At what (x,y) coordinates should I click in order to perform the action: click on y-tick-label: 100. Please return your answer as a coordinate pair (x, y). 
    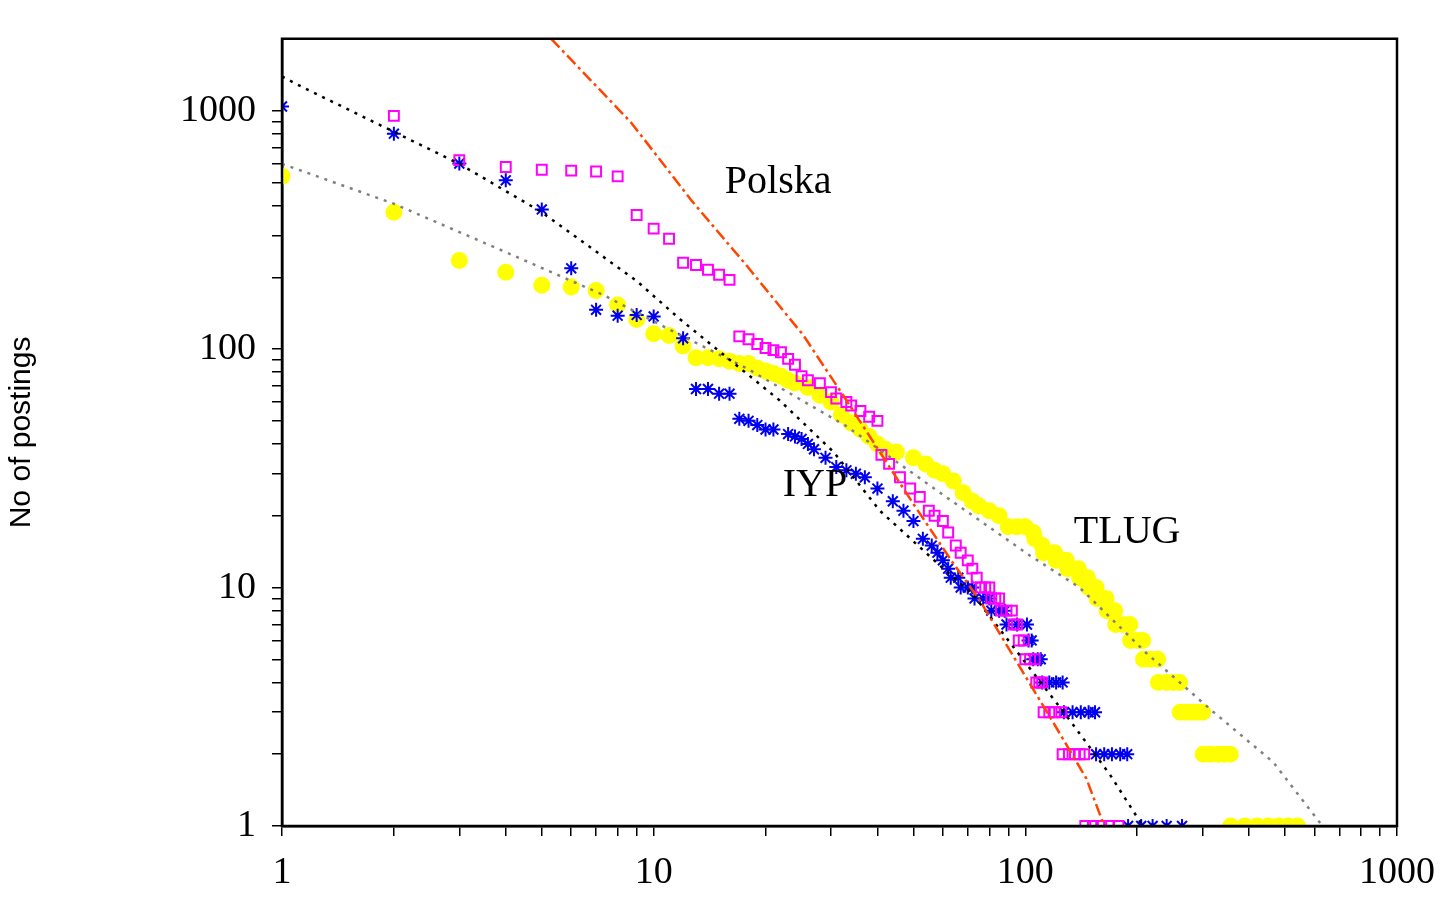
    Looking at the image, I should click on (227, 346).